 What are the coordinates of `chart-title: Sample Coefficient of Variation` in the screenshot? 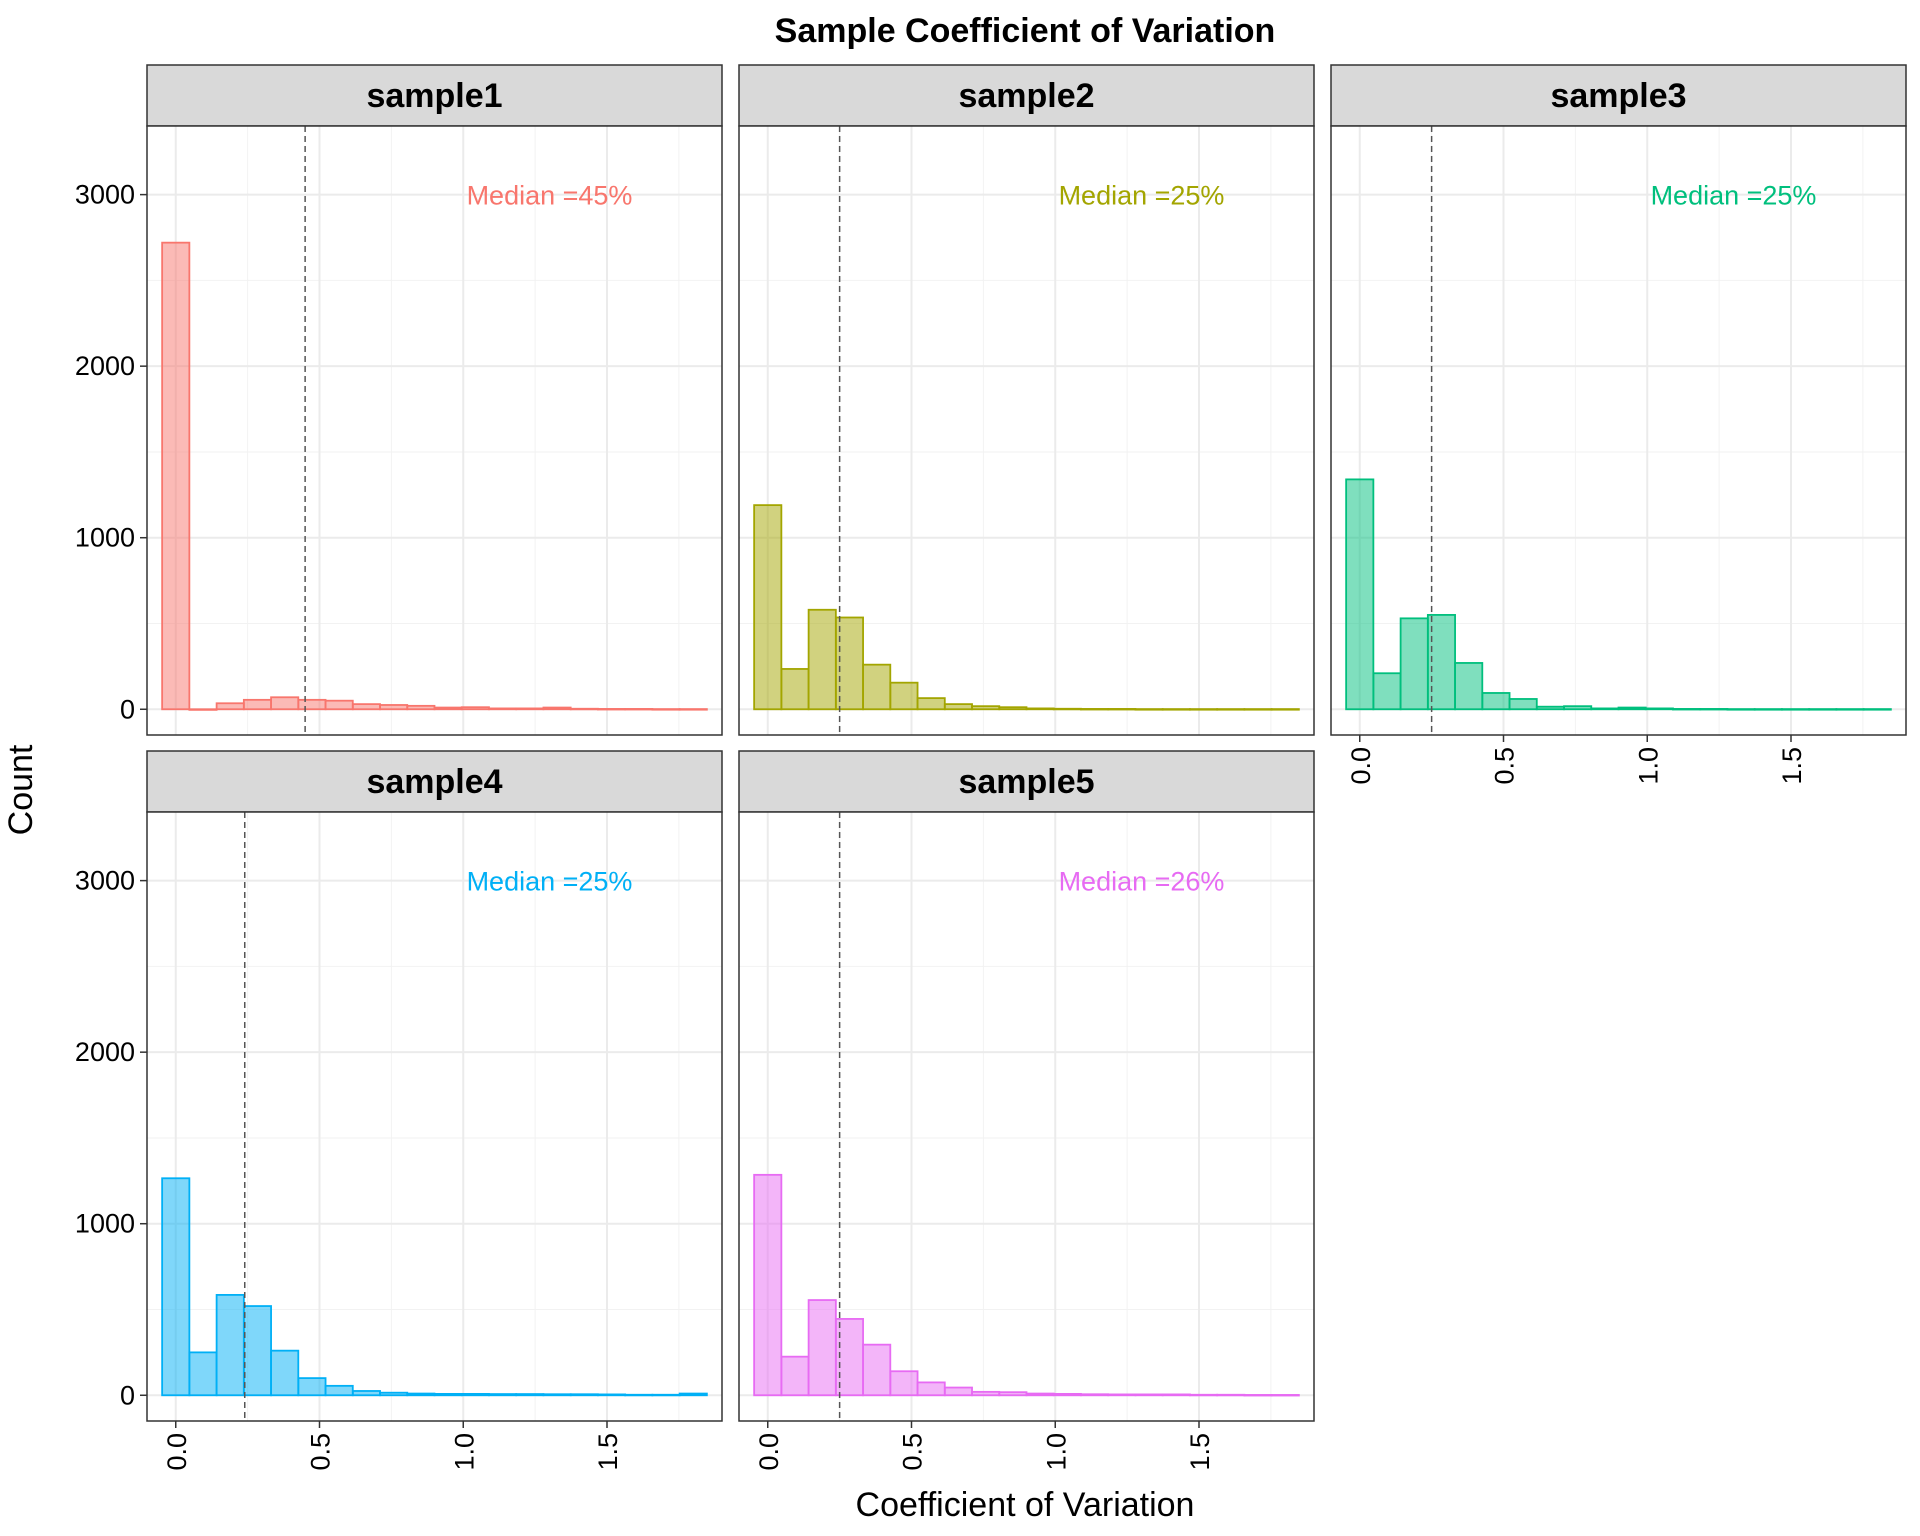 It's located at (1025, 31).